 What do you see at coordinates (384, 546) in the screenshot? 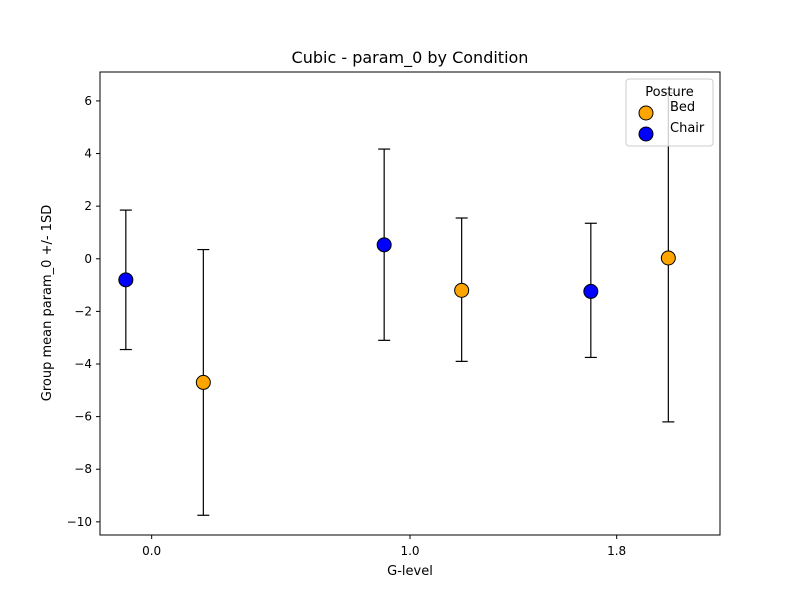
I see `x-axis: 0.0 1.0 1.8` at bounding box center [384, 546].